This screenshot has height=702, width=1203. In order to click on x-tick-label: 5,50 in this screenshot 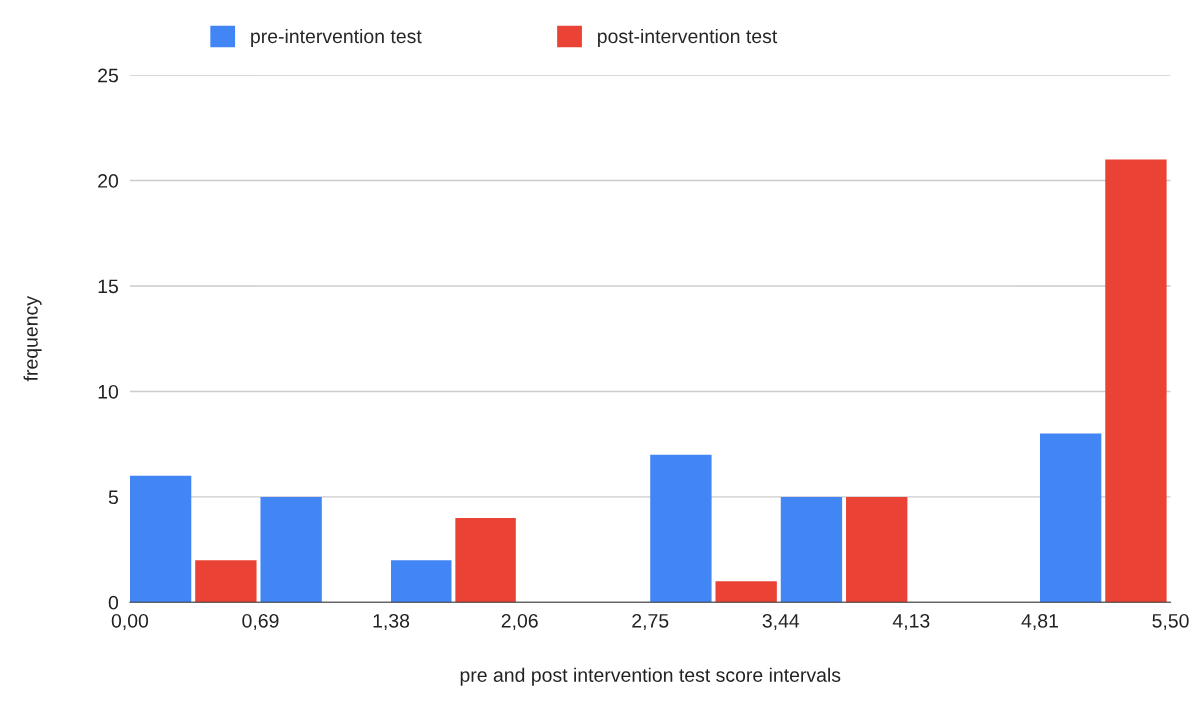, I will do `click(1170, 622)`.